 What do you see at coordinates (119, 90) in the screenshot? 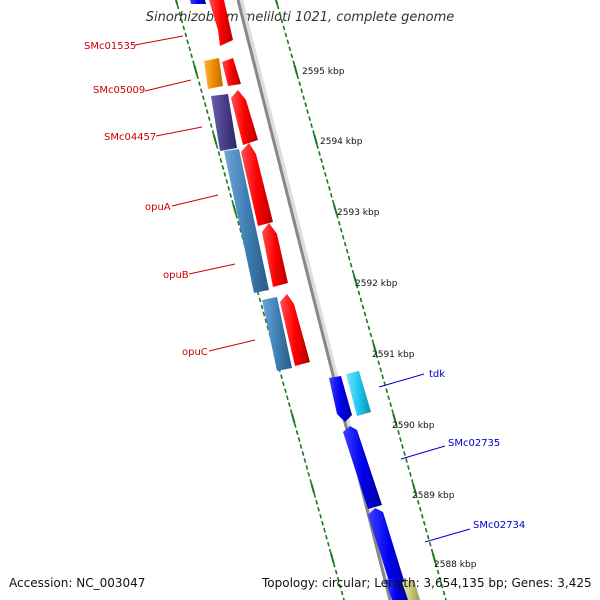
I see `gene-label-smc05009: SMc05009` at bounding box center [119, 90].